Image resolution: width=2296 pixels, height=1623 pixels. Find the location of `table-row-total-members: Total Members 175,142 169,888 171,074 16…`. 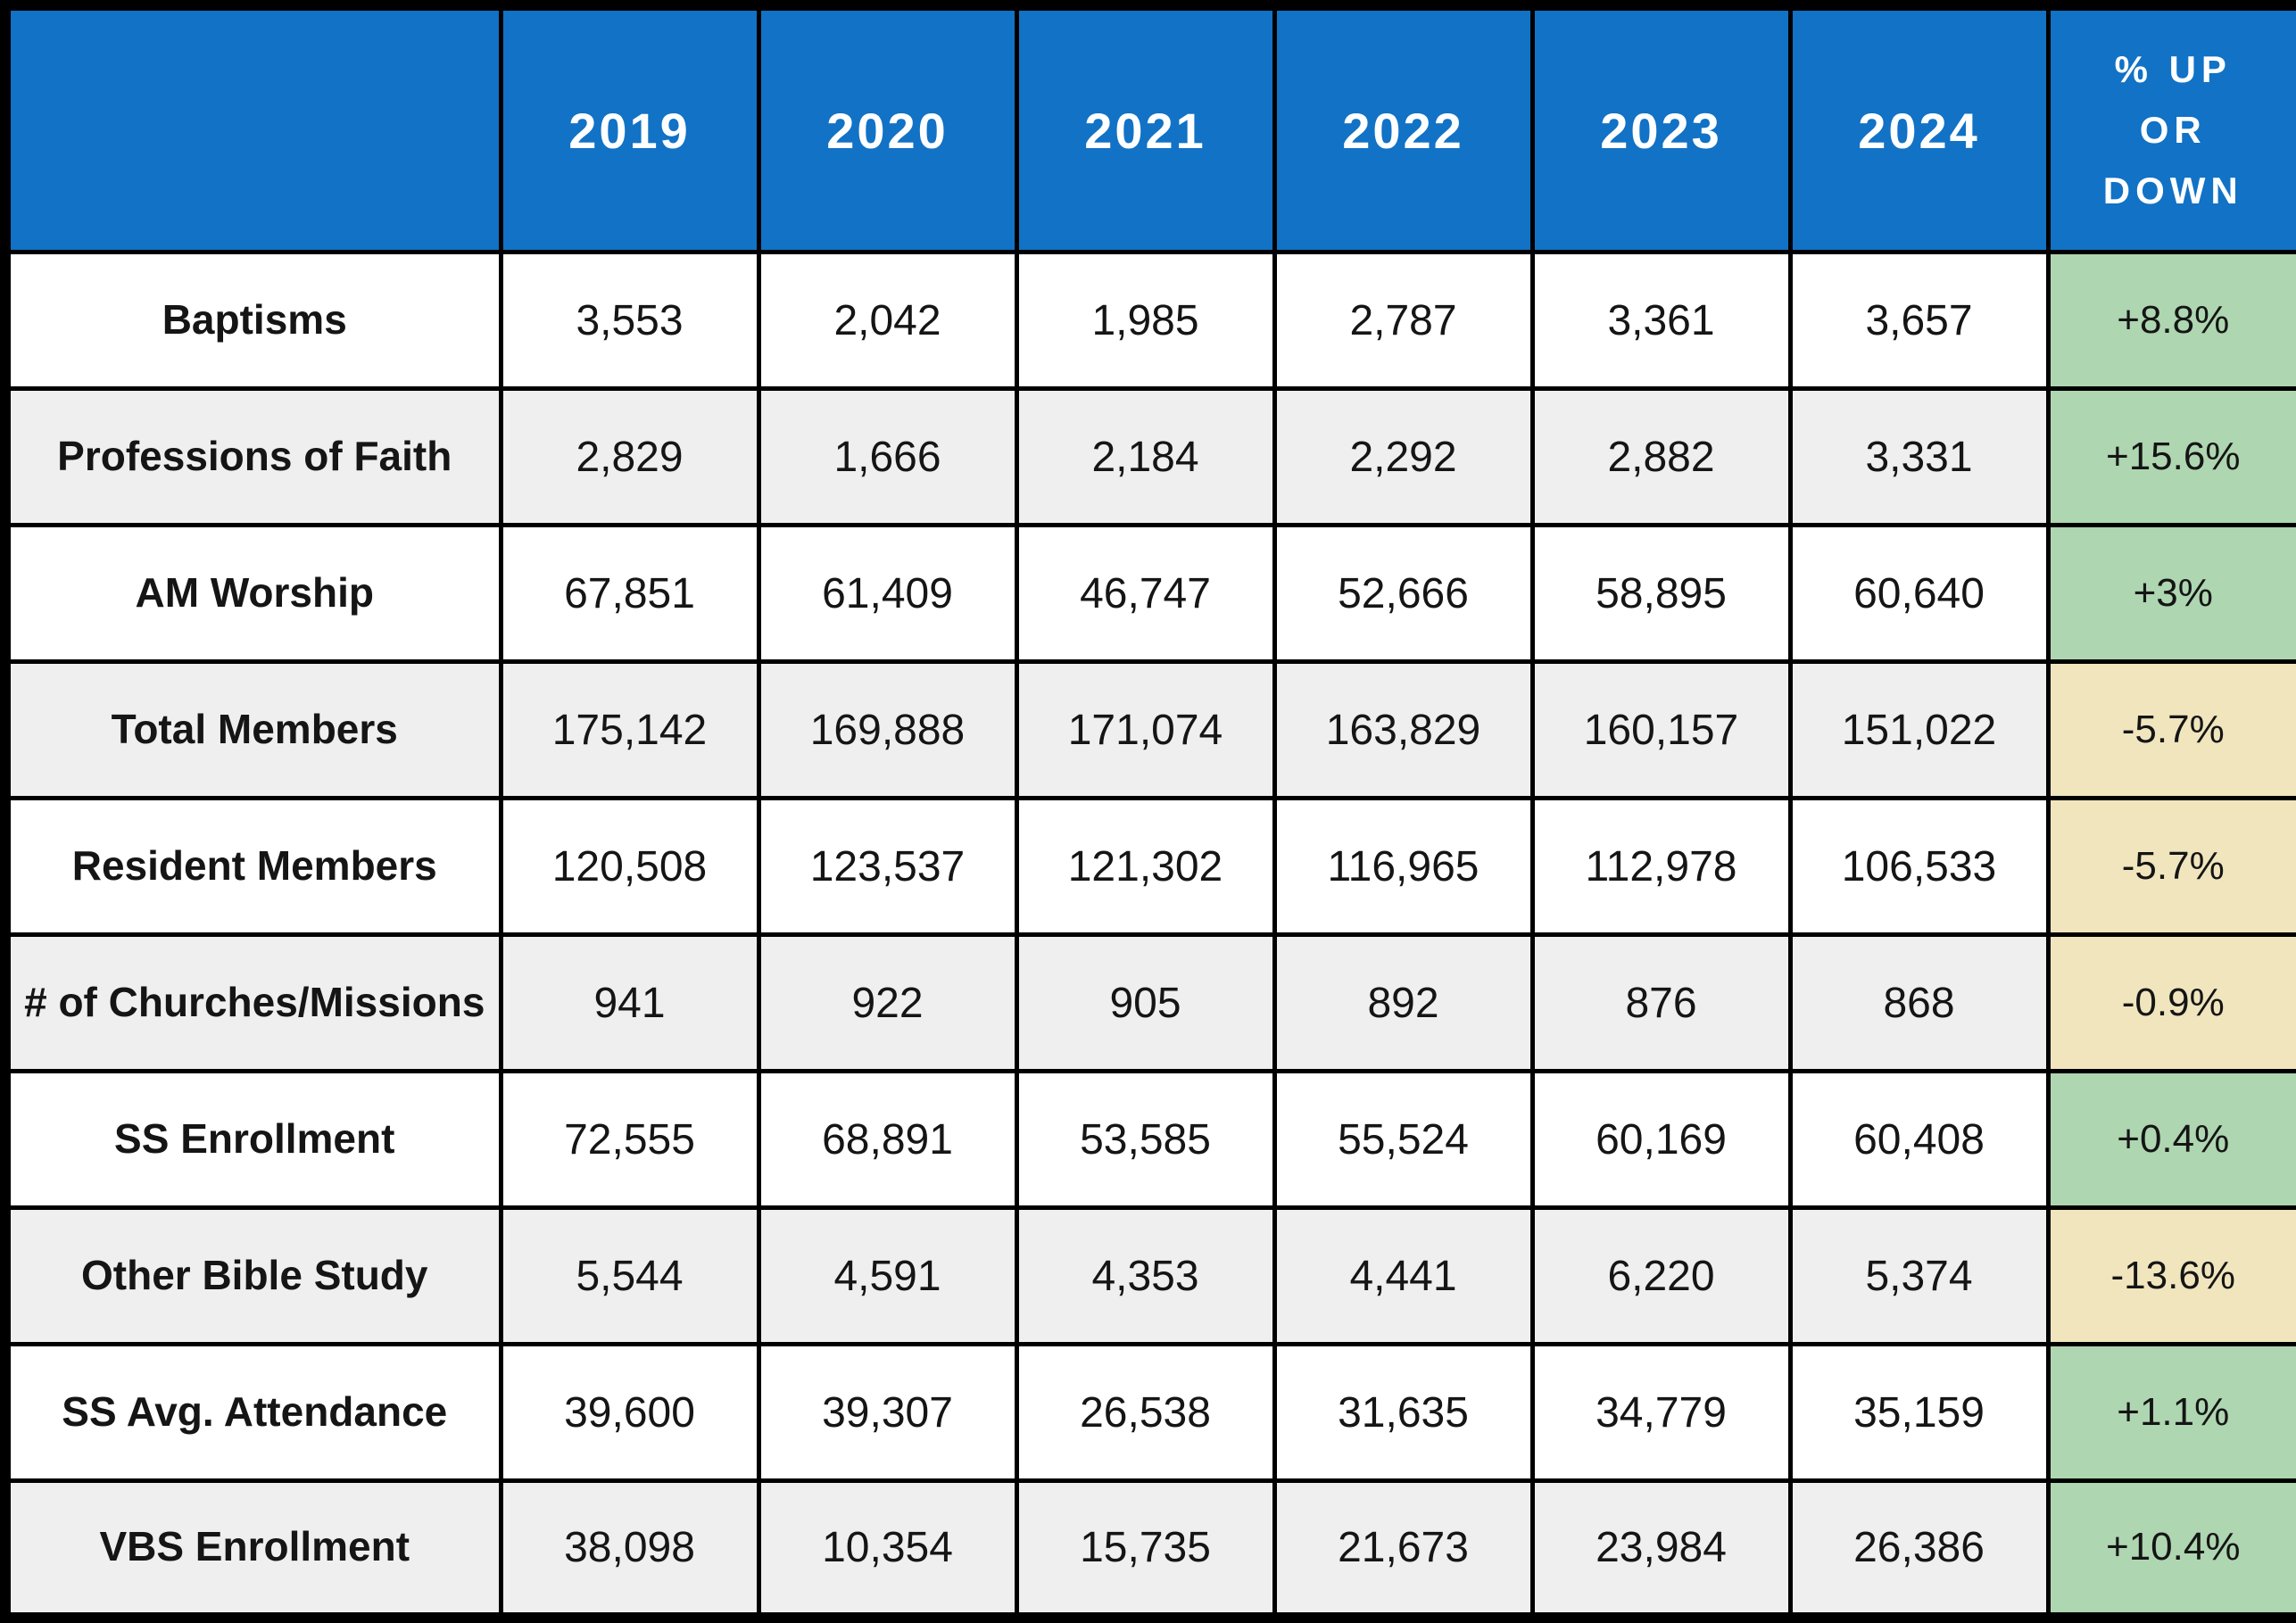

table-row-total-members: Total Members 175,142 169,888 171,074 16… is located at coordinates (1150, 729).